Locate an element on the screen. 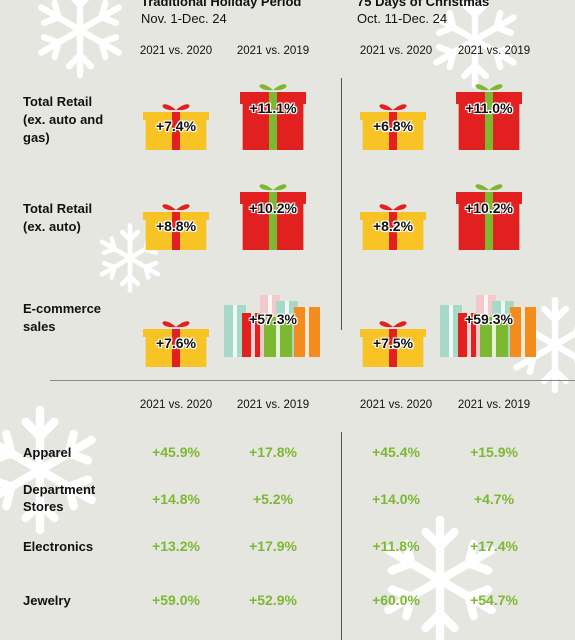  category-value: +4.7% is located at coordinates (494, 499).